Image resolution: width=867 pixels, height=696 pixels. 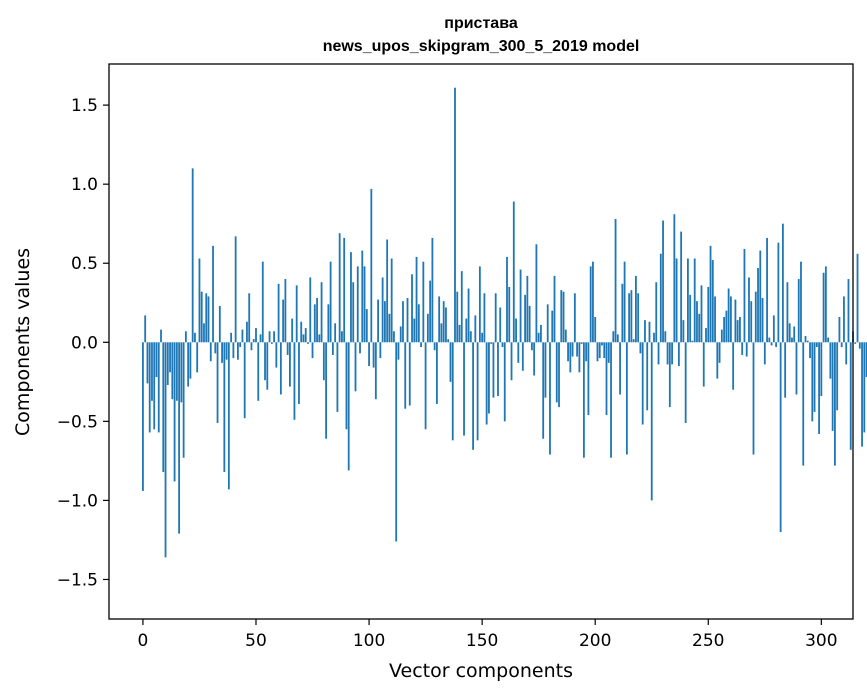 I want to click on chart-title-line2: news_upos_skipgram_300_5_2019 model, so click(x=481, y=46).